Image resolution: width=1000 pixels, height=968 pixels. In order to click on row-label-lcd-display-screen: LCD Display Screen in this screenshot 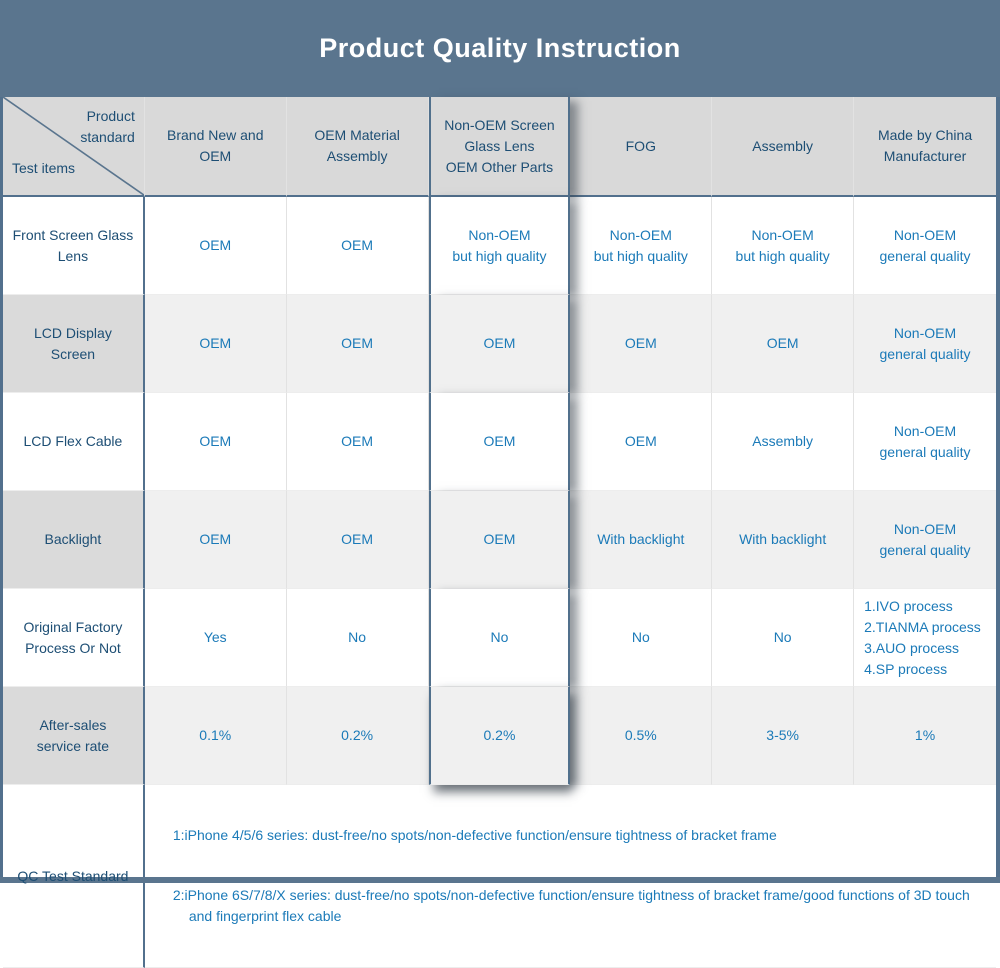, I will do `click(74, 344)`.